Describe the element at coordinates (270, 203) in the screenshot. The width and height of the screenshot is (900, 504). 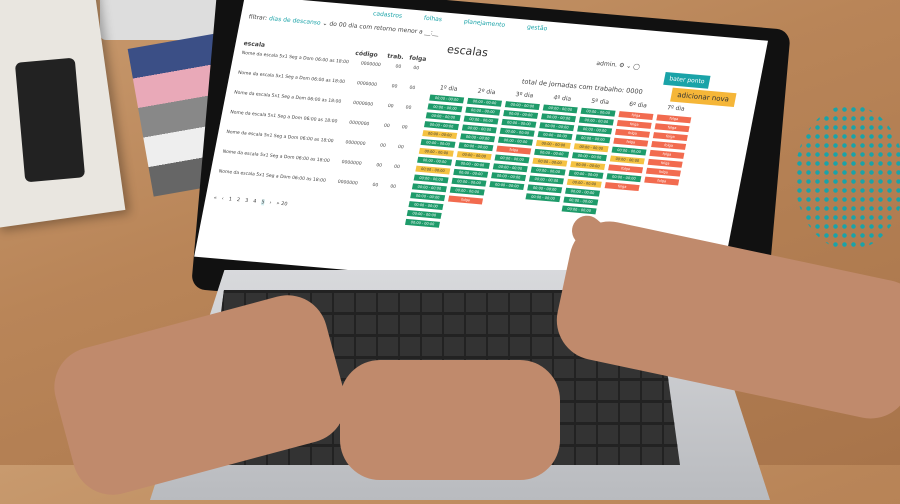
I see `page-link: ›` at that location.